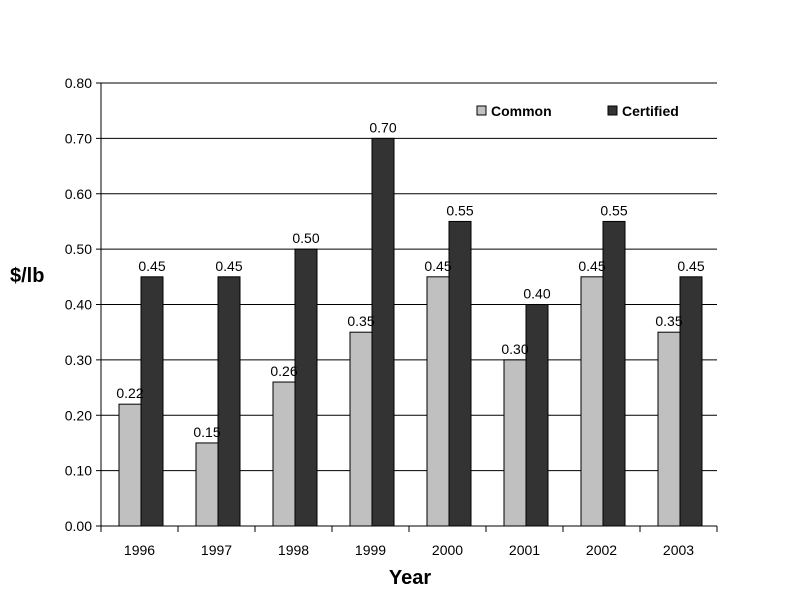 This screenshot has height=600, width=800. I want to click on data-label: 0.70, so click(382, 127).